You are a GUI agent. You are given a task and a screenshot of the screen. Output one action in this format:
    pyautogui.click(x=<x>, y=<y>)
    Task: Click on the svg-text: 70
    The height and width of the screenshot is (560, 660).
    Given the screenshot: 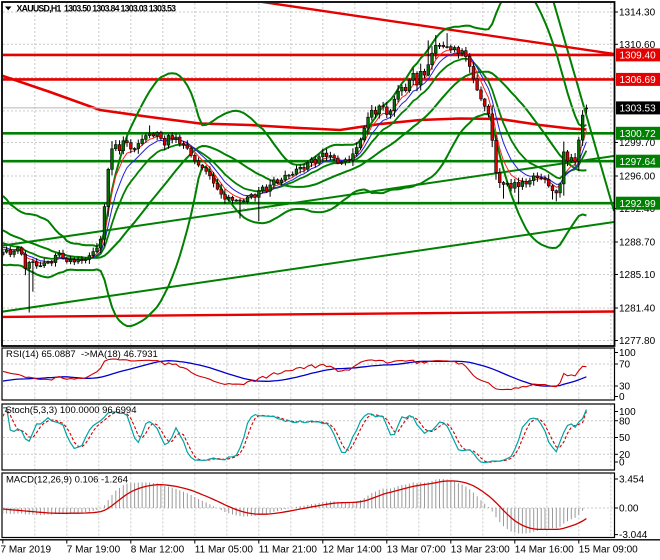 What is the action you would take?
    pyautogui.click(x=625, y=365)
    